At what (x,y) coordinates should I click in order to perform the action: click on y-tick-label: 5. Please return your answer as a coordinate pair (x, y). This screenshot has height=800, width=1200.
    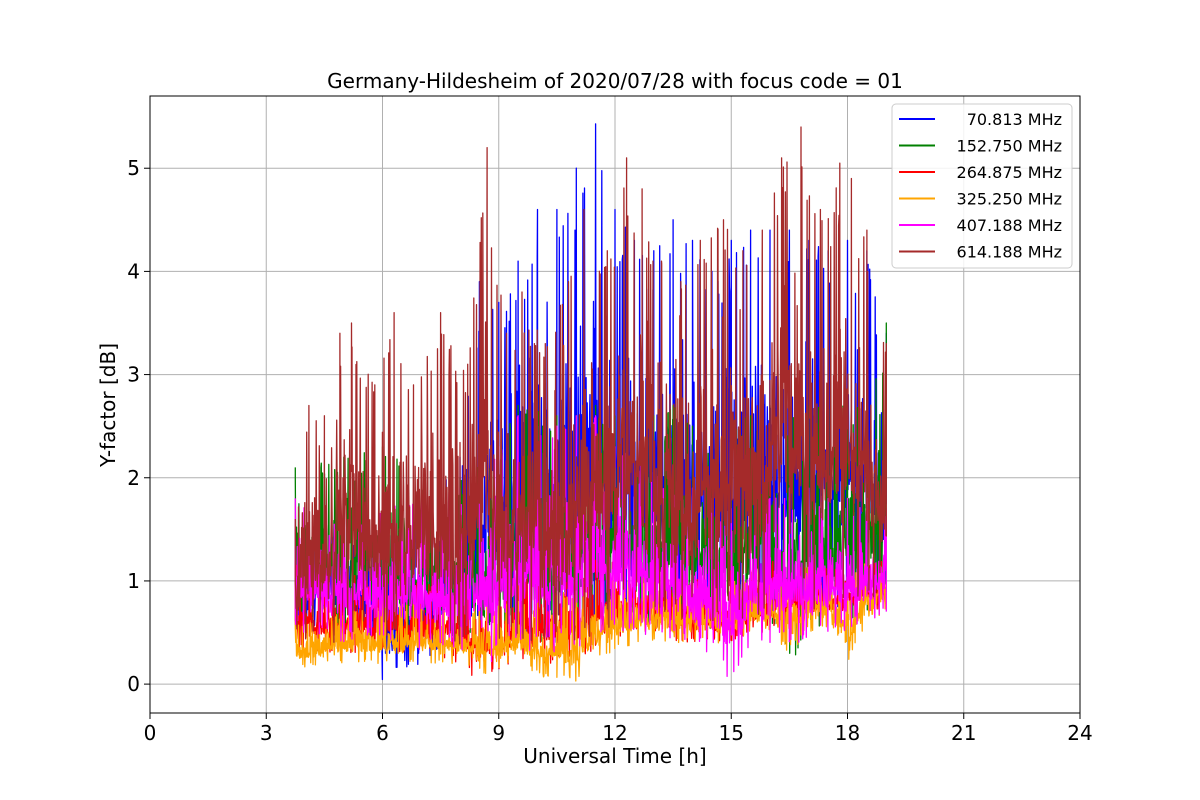
    Looking at the image, I should click on (133, 168).